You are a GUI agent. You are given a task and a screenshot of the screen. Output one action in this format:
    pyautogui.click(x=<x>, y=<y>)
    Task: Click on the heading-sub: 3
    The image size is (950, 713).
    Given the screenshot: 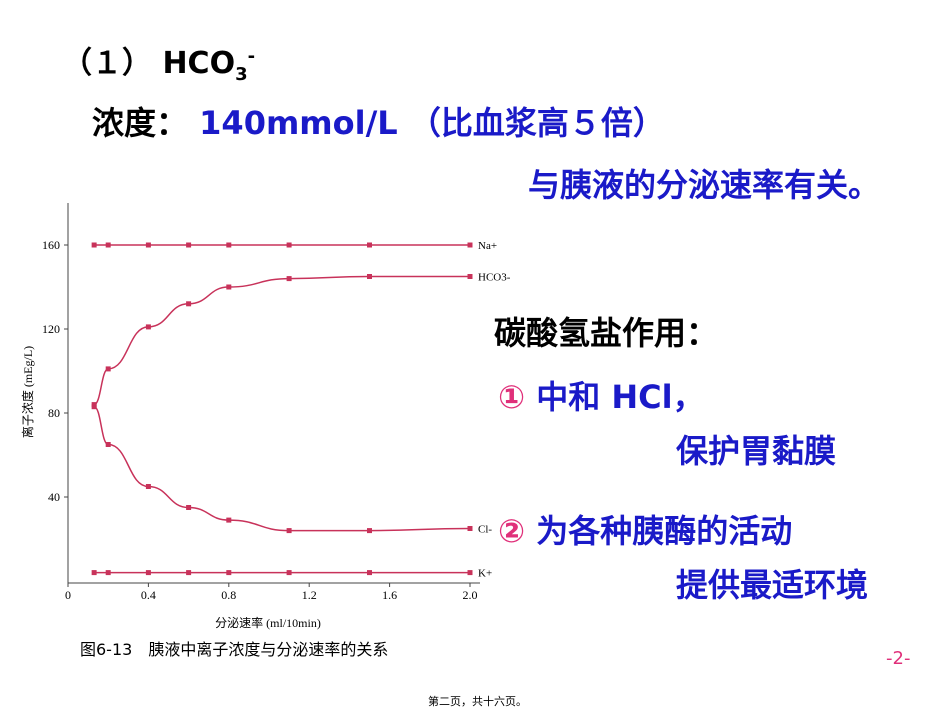 What is the action you would take?
    pyautogui.click(x=241, y=74)
    